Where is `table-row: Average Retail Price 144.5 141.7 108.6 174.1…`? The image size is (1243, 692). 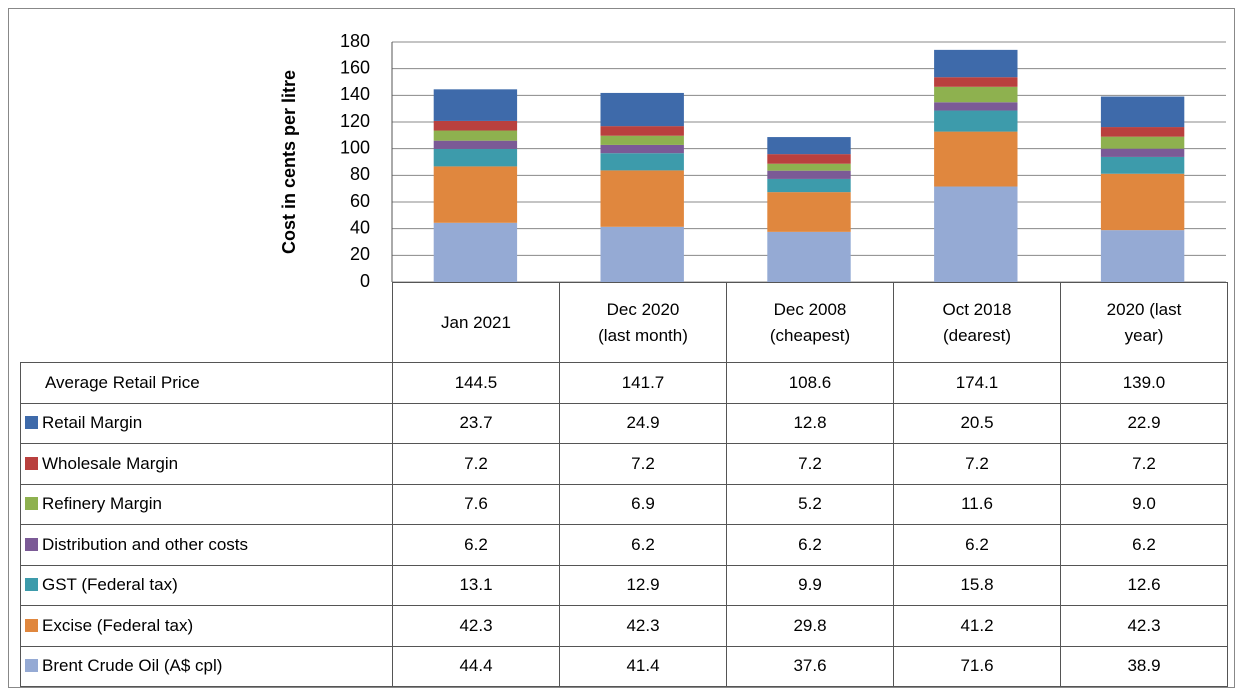
table-row: Average Retail Price 144.5 141.7 108.6 174.1… is located at coordinates (624, 383).